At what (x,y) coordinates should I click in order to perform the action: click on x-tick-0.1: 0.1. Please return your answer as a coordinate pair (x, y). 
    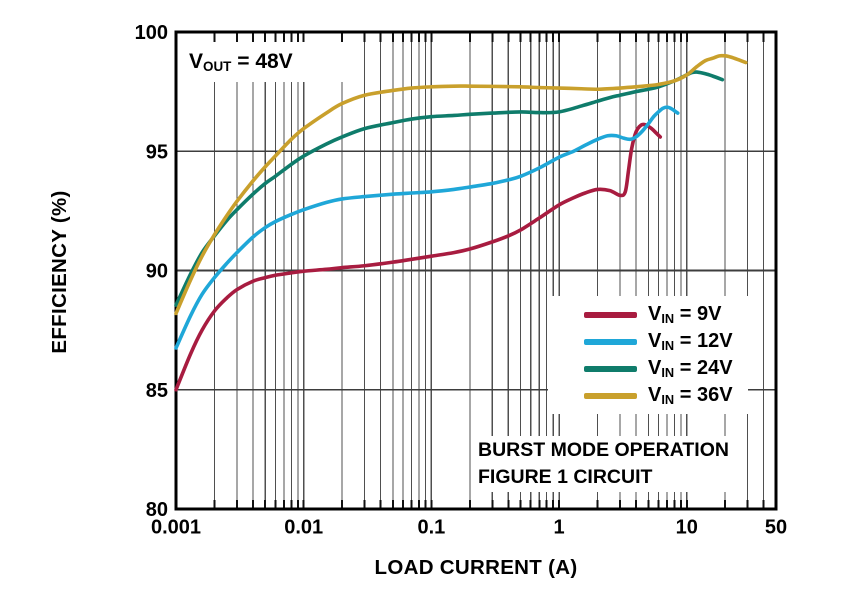
    Looking at the image, I should click on (431, 528).